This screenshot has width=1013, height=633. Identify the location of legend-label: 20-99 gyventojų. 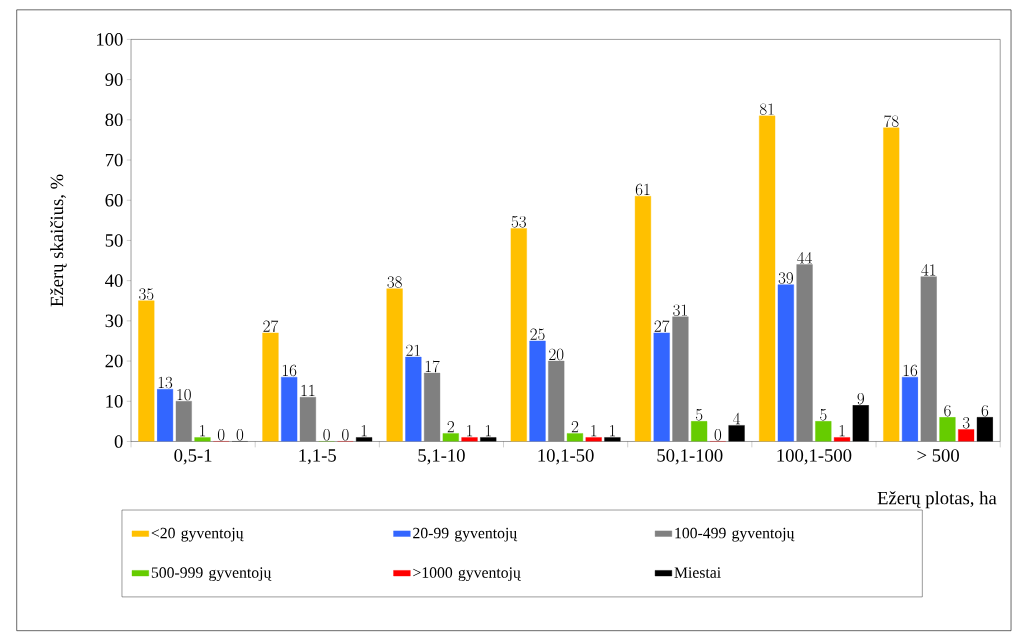
(465, 534).